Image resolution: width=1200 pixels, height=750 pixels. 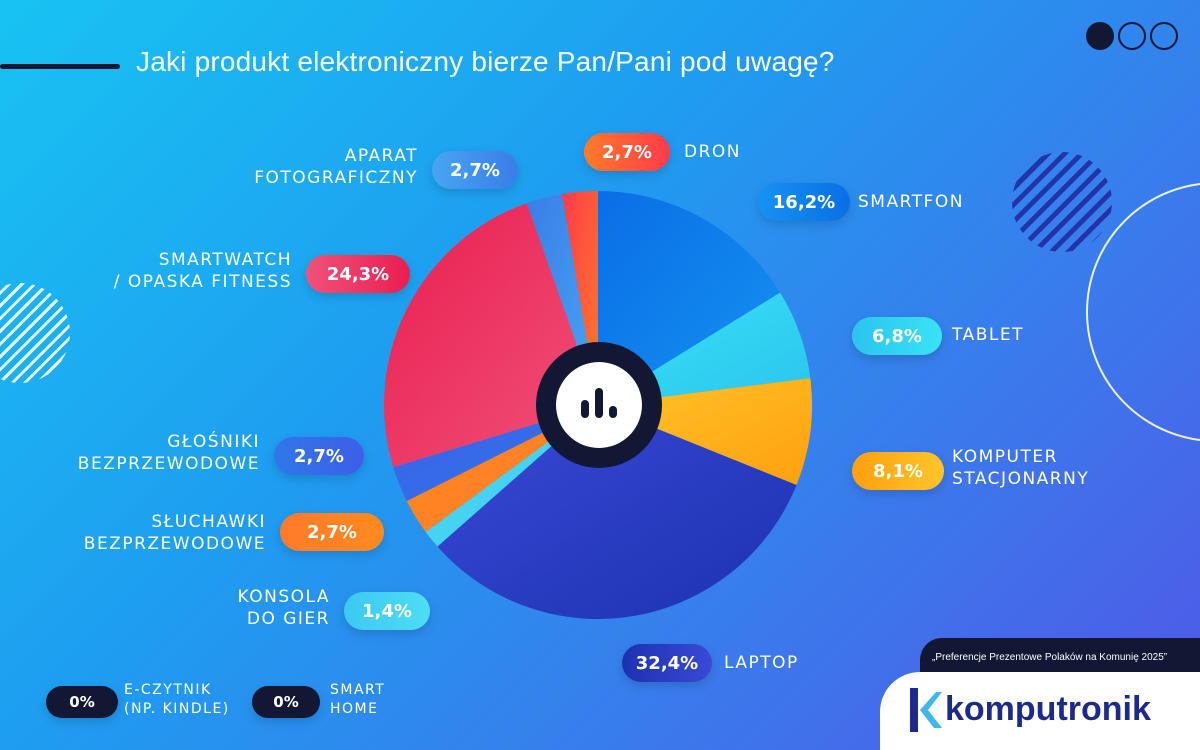 I want to click on pagination-dots, so click(x=1132, y=36).